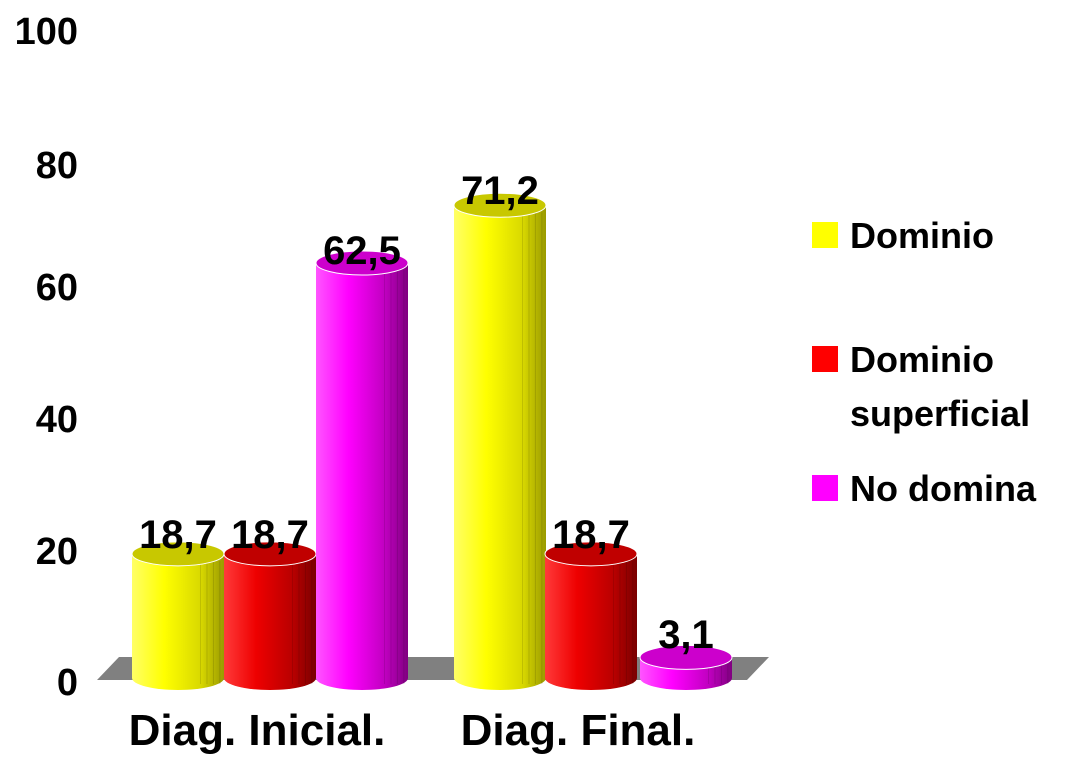 This screenshot has height=759, width=1078. What do you see at coordinates (578, 730) in the screenshot?
I see `x-category-label: Diag. Final.` at bounding box center [578, 730].